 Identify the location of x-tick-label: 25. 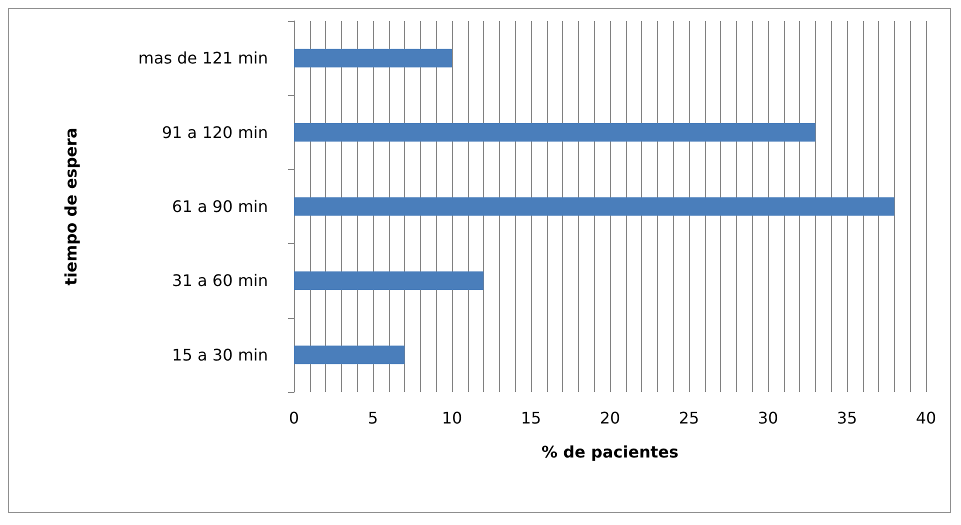
(689, 418).